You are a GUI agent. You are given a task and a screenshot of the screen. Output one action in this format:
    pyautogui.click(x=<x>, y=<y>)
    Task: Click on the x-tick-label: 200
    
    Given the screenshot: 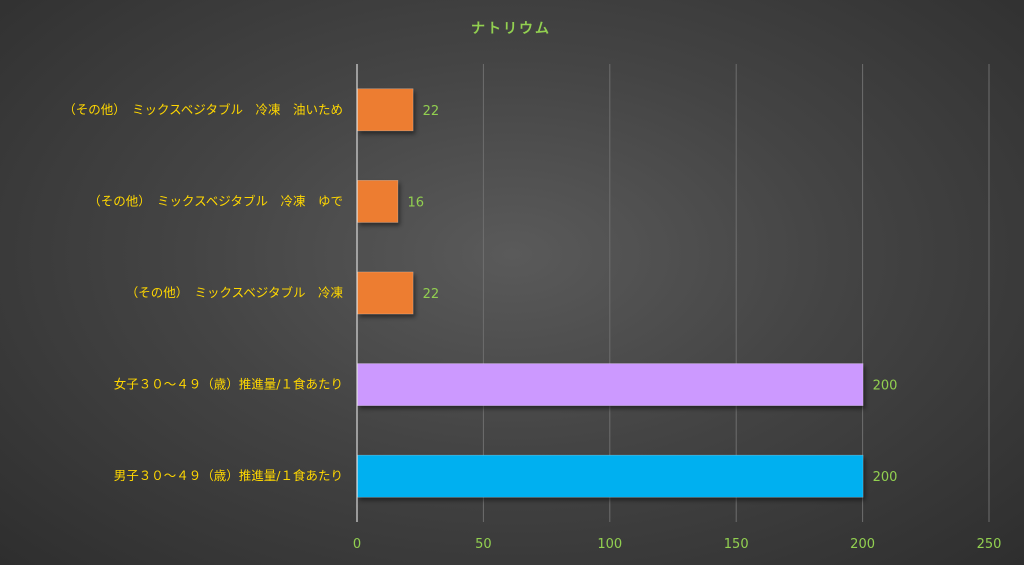 What is the action you would take?
    pyautogui.click(x=862, y=544)
    